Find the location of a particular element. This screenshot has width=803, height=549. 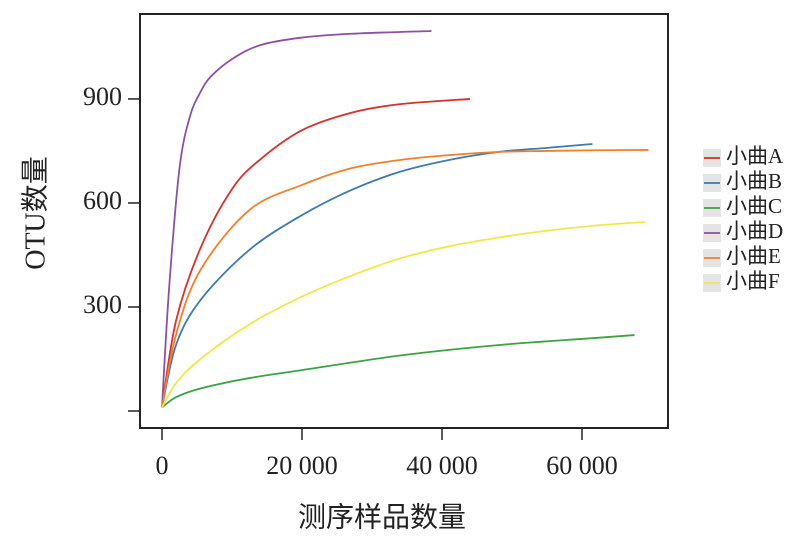

y-tick-label: 900 is located at coordinates (102, 96).